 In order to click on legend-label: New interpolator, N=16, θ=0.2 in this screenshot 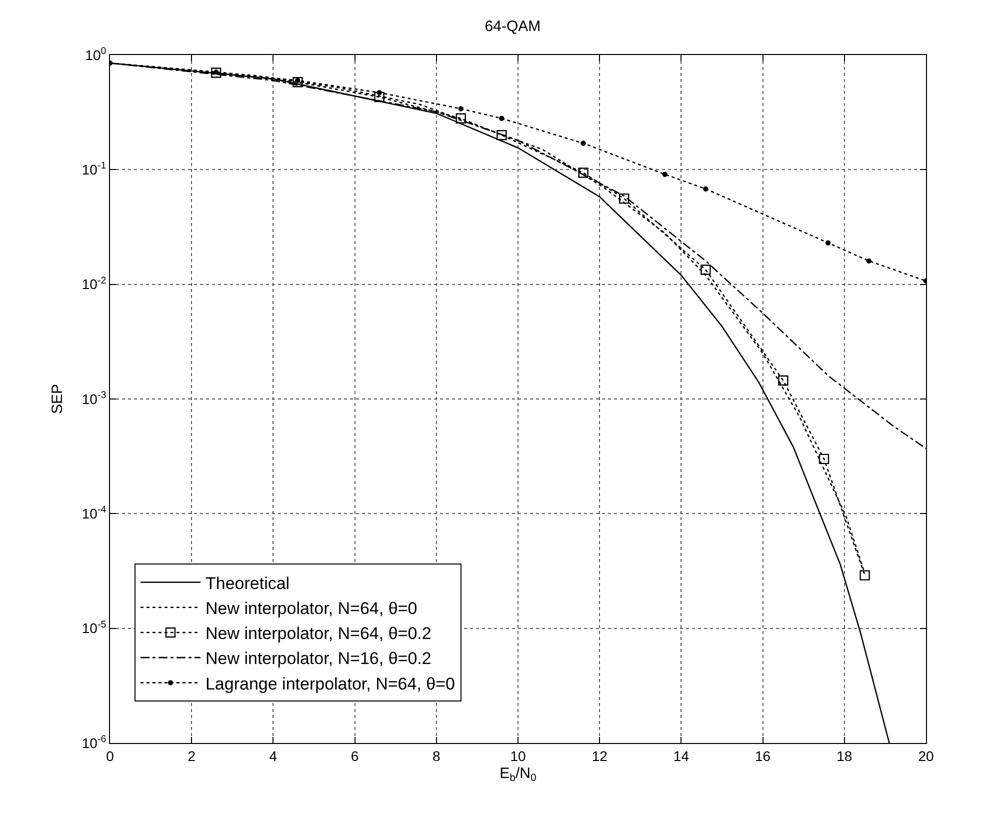, I will do `click(318, 658)`.